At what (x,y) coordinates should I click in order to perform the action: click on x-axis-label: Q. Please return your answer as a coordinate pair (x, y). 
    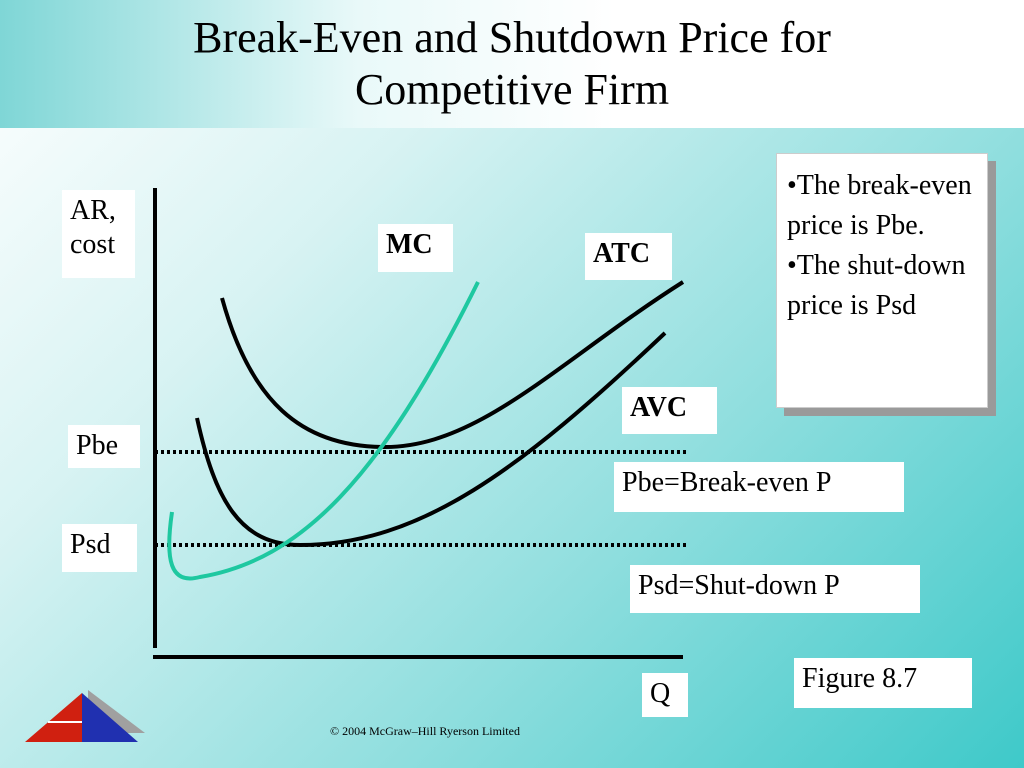
    Looking at the image, I should click on (665, 695).